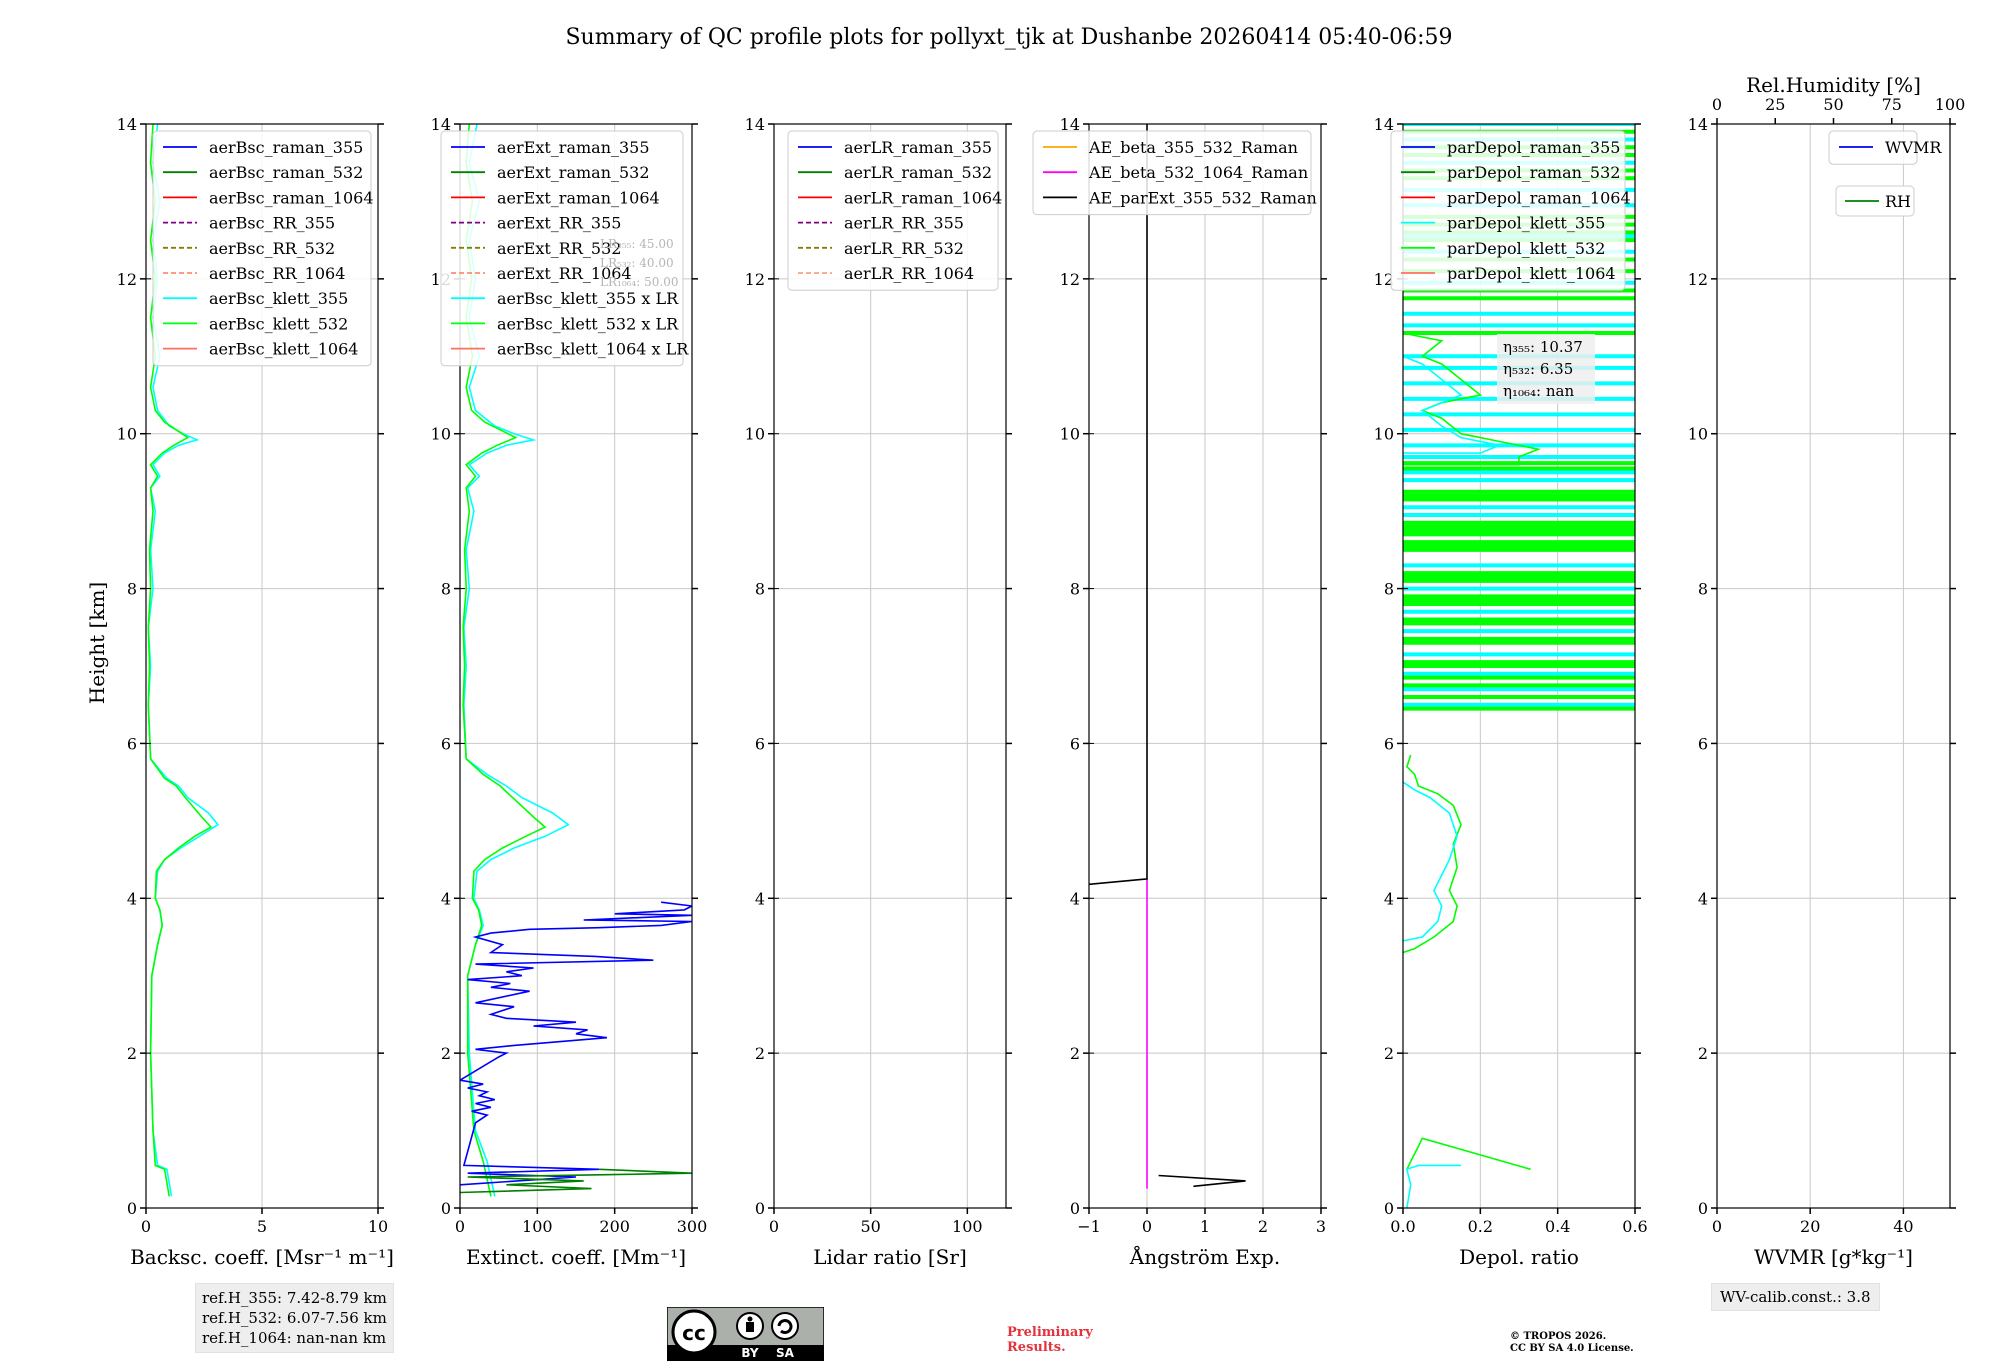  Describe the element at coordinates (1202, 197) in the screenshot. I see `legend-label-AE_parExt_355_532_Raman: AE_parExt_355_532_Raman` at that location.